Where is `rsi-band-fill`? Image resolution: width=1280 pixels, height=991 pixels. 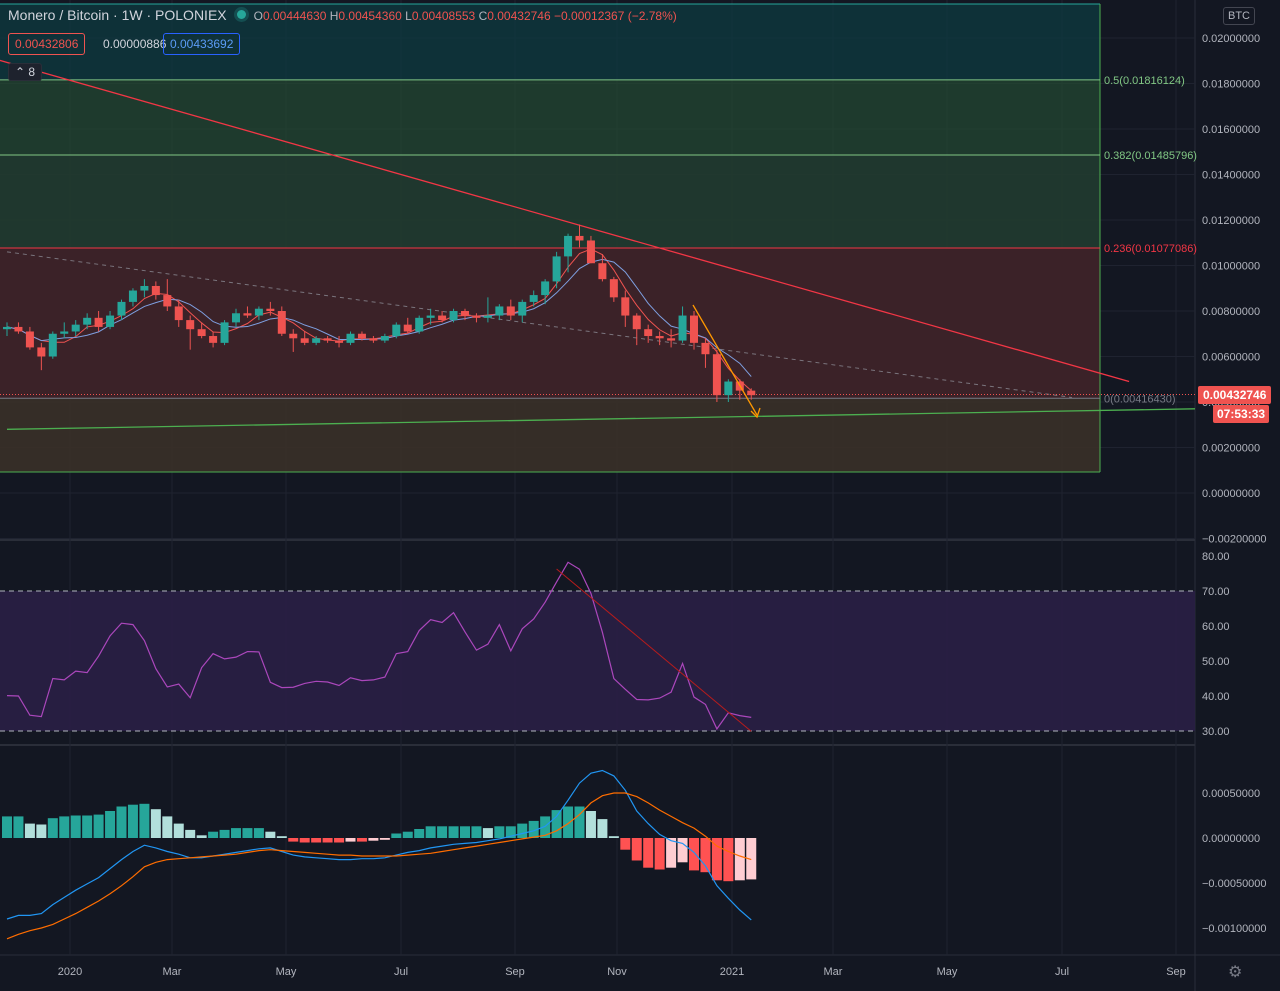
rsi-band-fill is located at coordinates (597, 661).